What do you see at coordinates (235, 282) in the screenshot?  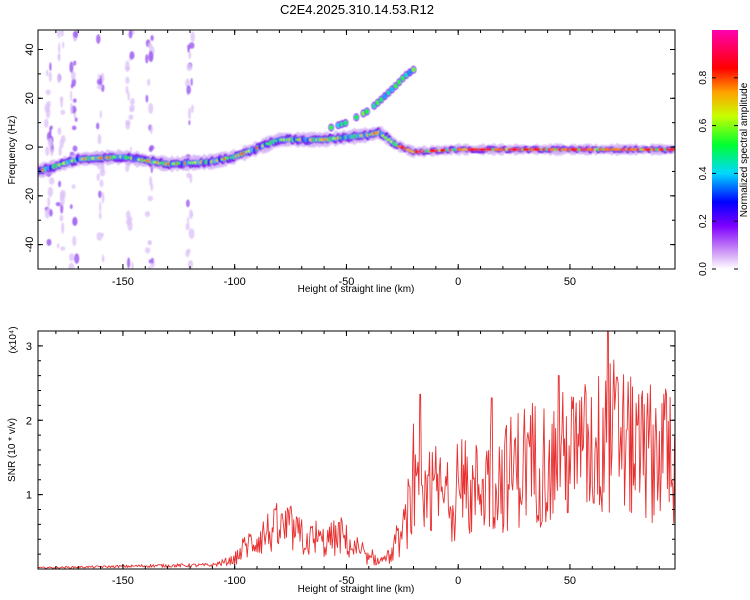 I see `x-tick-label: -100` at bounding box center [235, 282].